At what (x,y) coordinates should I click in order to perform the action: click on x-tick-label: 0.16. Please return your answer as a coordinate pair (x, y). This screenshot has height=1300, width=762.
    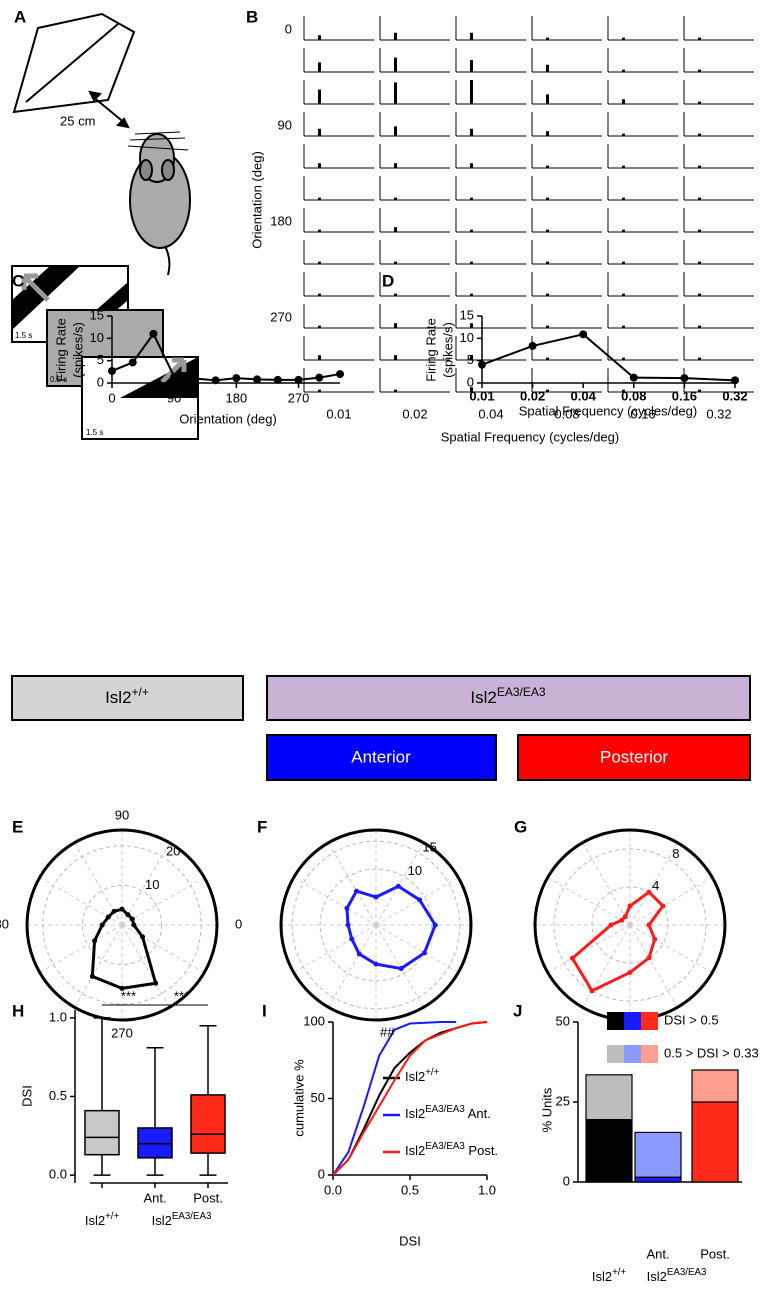
    Looking at the image, I should click on (684, 395).